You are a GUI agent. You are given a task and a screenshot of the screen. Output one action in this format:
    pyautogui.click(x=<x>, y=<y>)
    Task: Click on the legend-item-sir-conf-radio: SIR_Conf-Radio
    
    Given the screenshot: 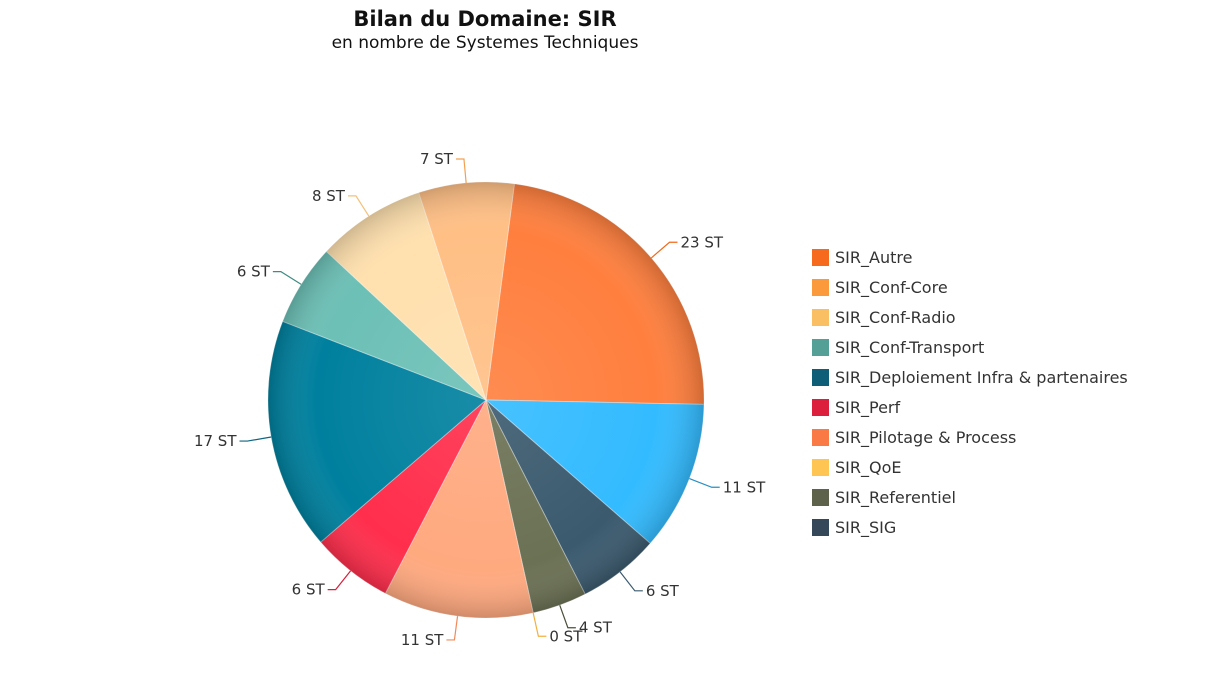 What is the action you would take?
    pyautogui.click(x=884, y=318)
    